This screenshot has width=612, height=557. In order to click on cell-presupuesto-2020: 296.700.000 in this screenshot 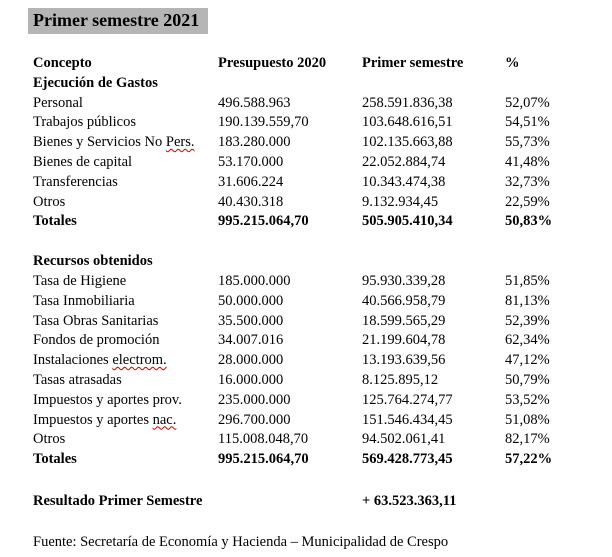, I will do `click(254, 419)`.